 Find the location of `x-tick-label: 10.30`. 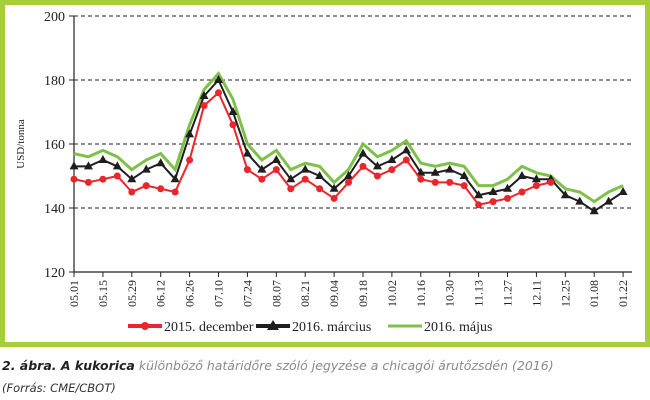

x-tick-label: 10.30 is located at coordinates (450, 293).